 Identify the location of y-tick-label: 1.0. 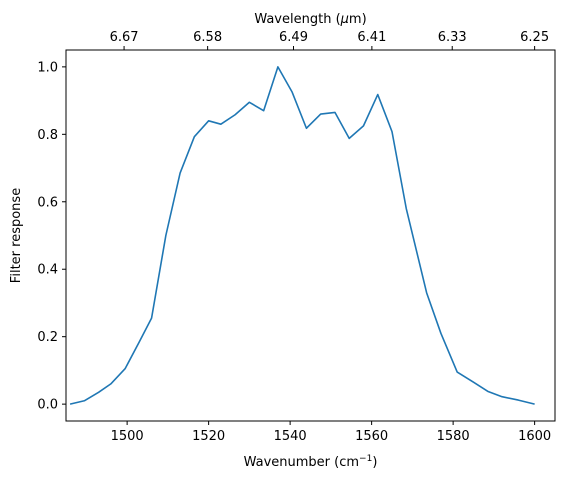
(47, 67).